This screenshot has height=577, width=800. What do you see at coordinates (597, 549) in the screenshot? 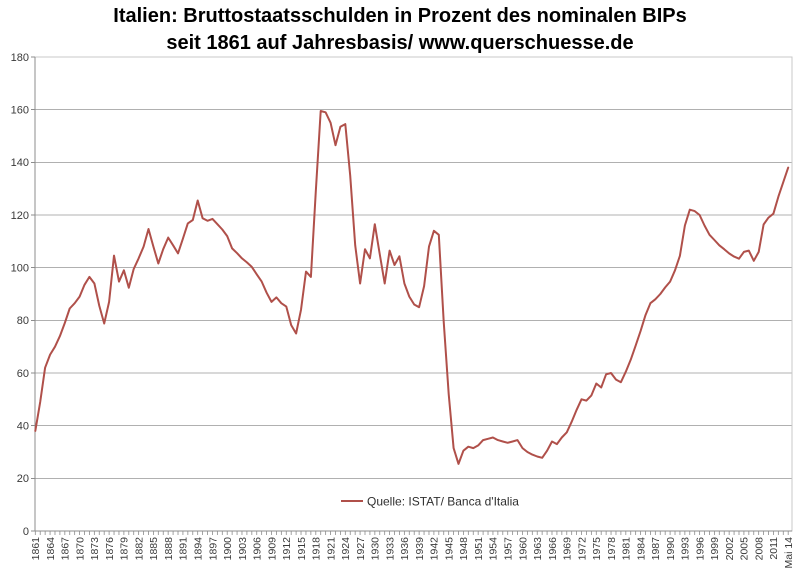
I see `x-tick-label: 1975` at bounding box center [597, 549].